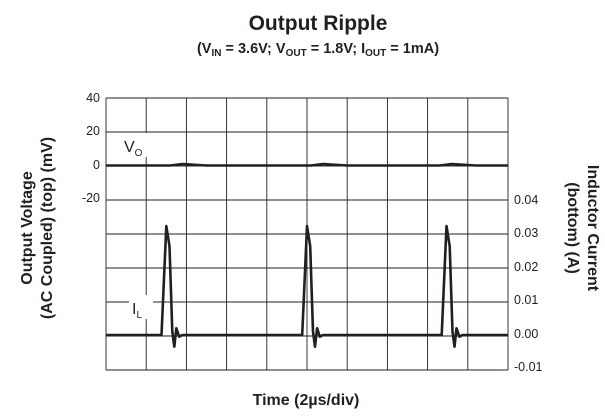 The image size is (605, 416). Describe the element at coordinates (133, 149) in the screenshot. I see `vo-trace-label: VO` at that location.